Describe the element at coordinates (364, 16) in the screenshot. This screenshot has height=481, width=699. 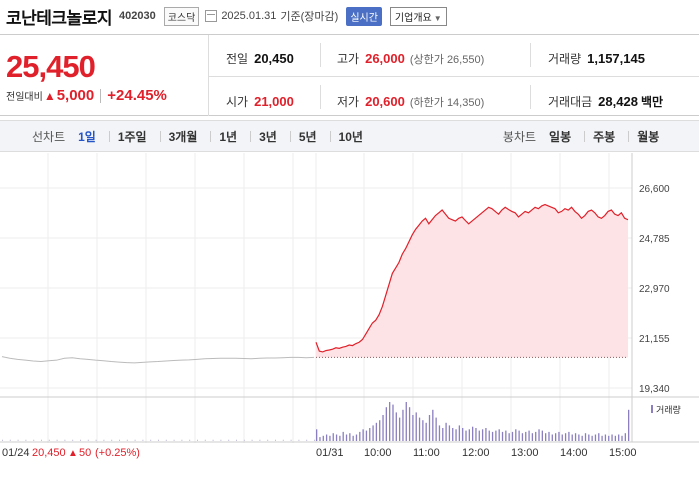
I see `realtime-button: 실시간` at that location.